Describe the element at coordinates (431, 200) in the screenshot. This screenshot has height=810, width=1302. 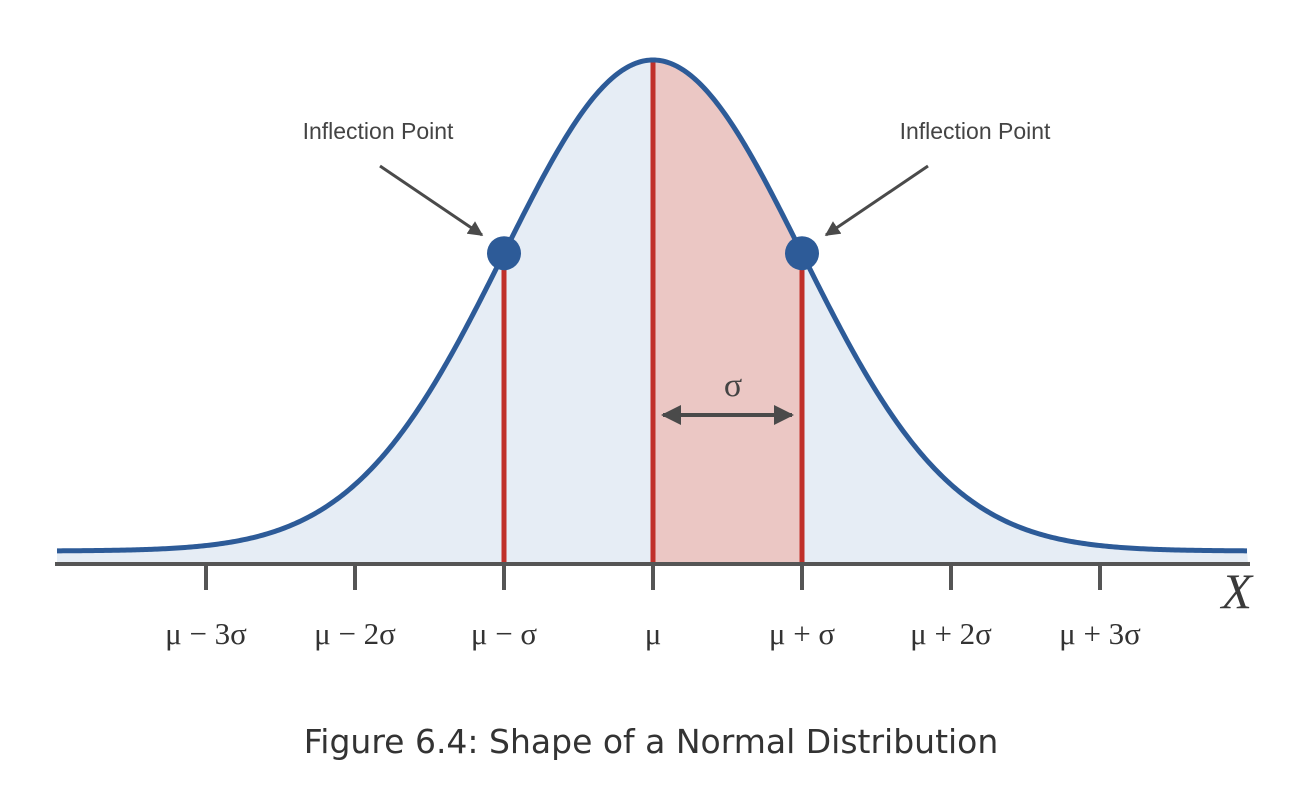
I see `left-inflection-arrow` at that location.